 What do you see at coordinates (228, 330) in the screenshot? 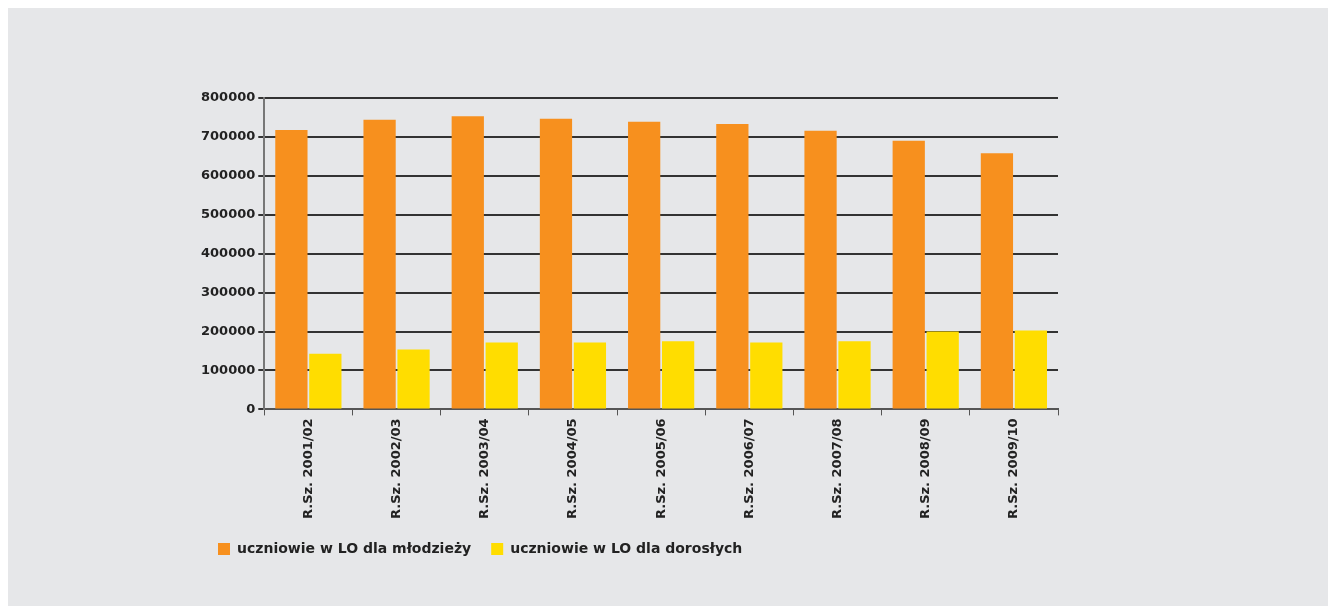
I see `y-tick-label: 200000` at bounding box center [228, 330].